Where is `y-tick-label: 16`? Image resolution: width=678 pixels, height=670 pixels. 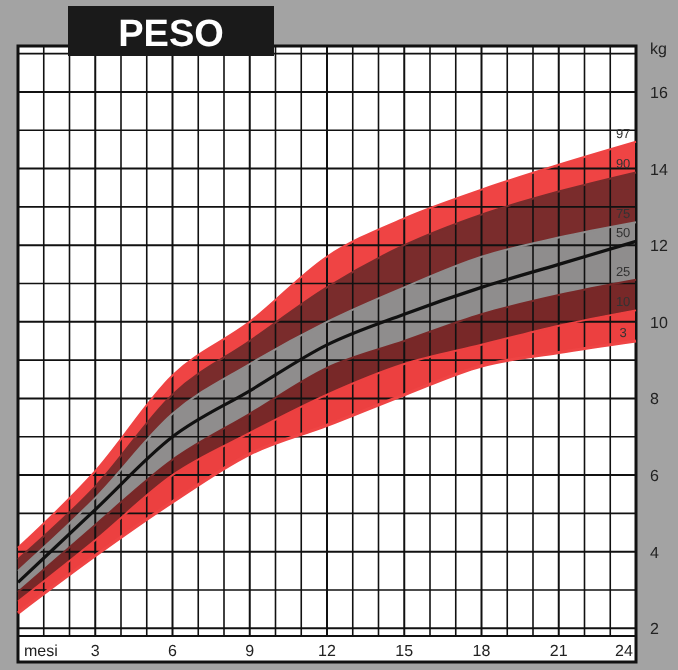 y-tick-label: 16 is located at coordinates (659, 92).